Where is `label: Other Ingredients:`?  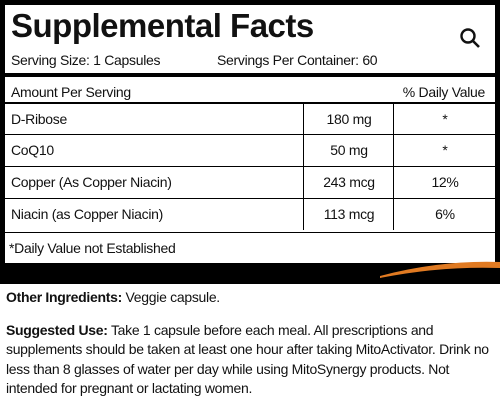
label: Other Ingredients: is located at coordinates (64, 297).